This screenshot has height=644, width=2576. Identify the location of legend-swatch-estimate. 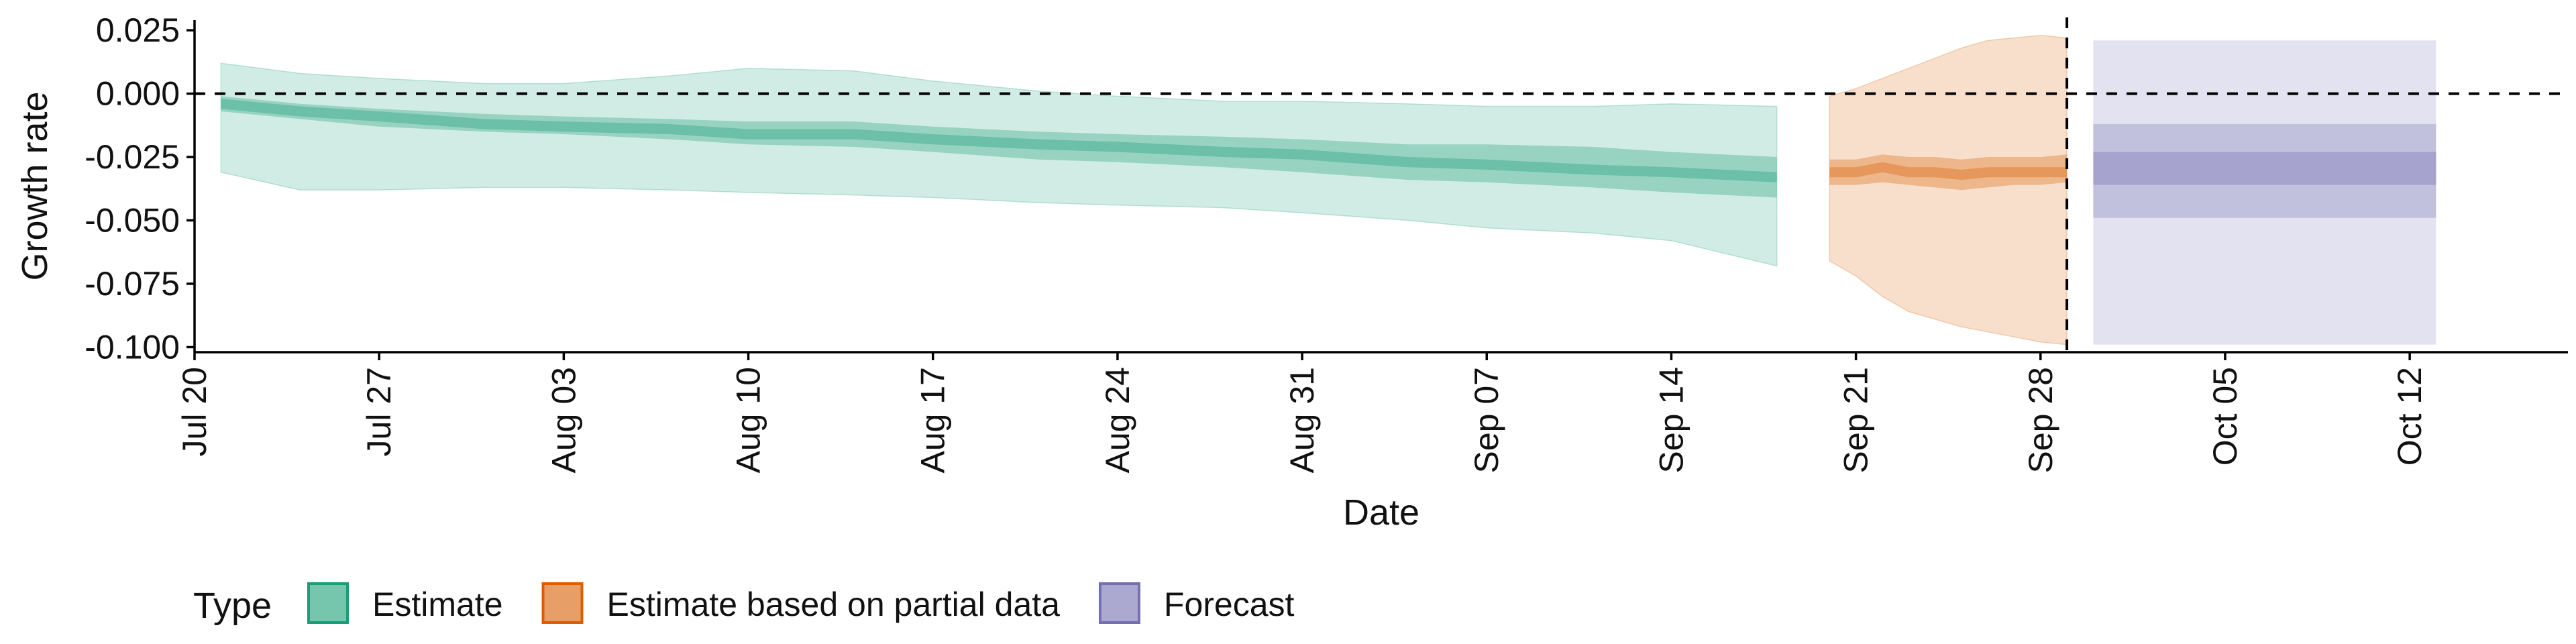
(328, 603).